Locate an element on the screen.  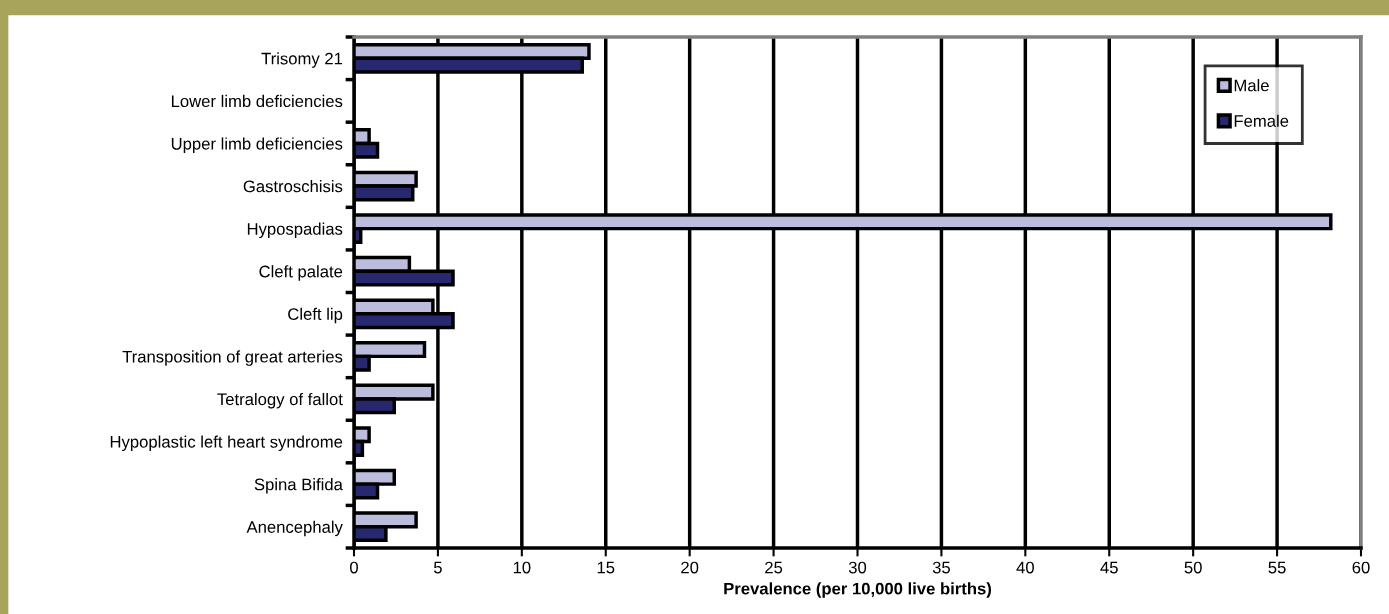
y-tick-label: Lower limb deficiencies is located at coordinates (257, 101).